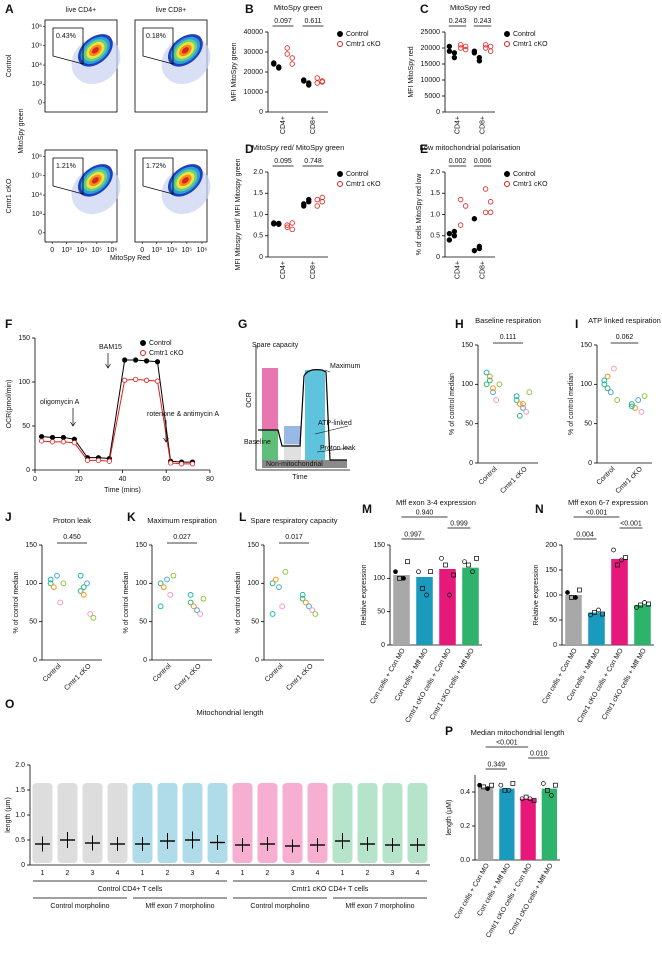  What do you see at coordinates (452, 684) in the screenshot?
I see `x-tick-label: Cmtr1 cKO cells + Mff MO` at bounding box center [452, 684].